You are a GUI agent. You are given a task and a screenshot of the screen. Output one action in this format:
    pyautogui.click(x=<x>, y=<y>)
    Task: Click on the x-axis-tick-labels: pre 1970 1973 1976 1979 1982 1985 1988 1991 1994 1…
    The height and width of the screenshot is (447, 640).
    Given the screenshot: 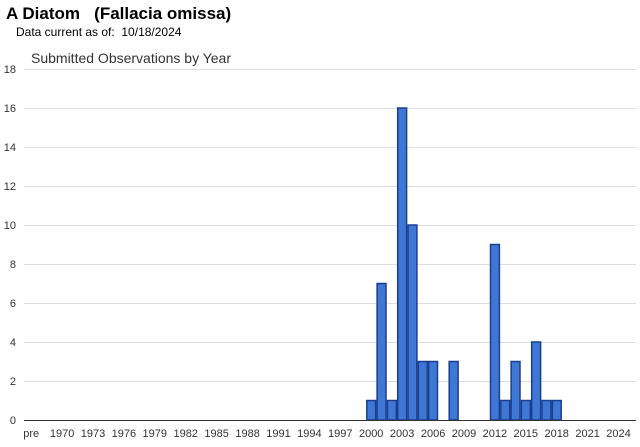 What is the action you would take?
    pyautogui.click(x=326, y=434)
    